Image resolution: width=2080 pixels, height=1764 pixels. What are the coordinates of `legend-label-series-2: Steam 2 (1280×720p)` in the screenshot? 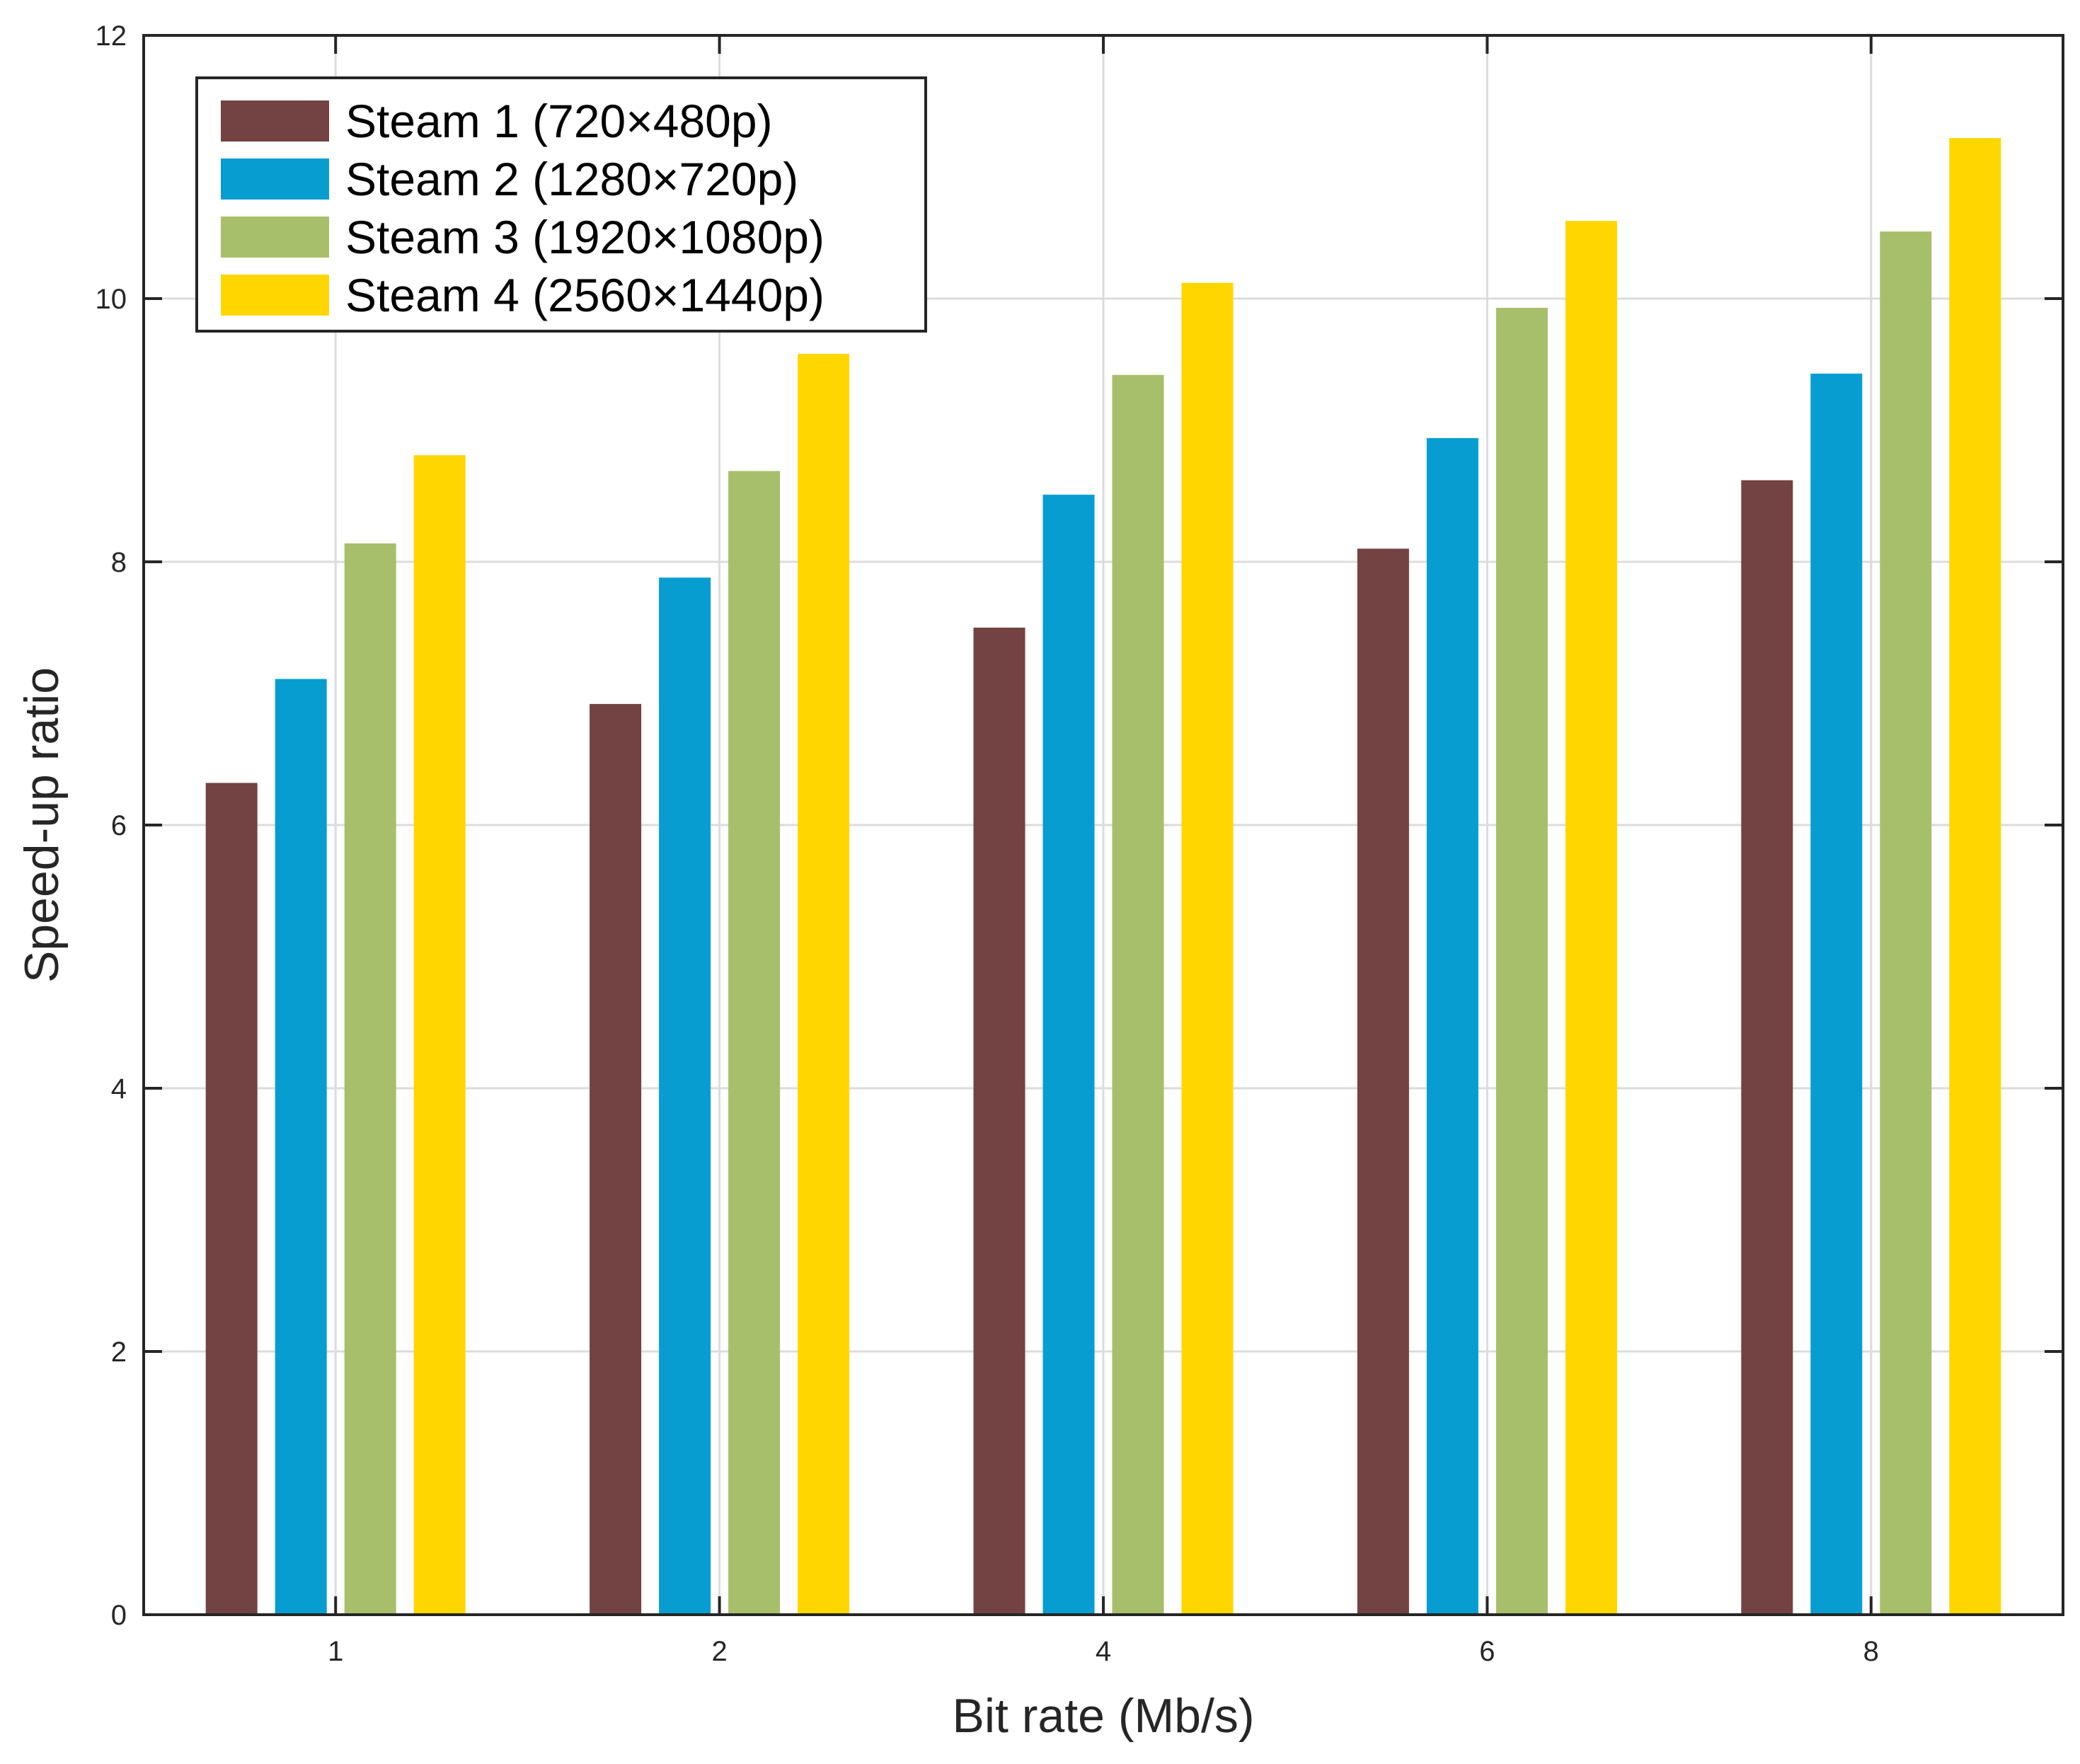 It's located at (571, 179).